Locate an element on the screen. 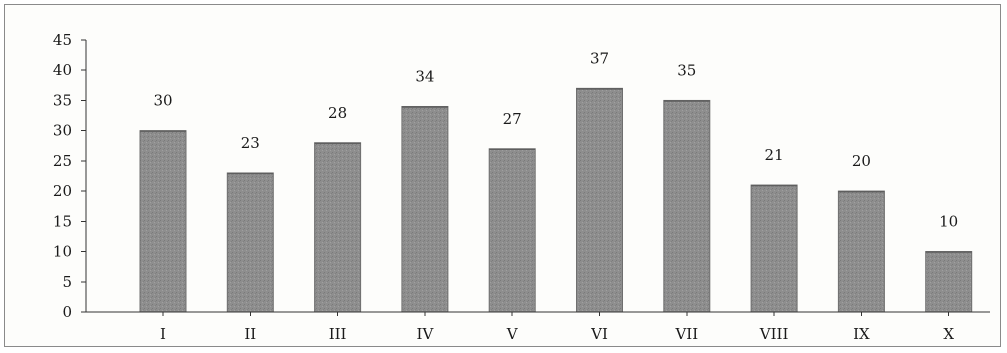 This screenshot has width=1007, height=353. bar-I is located at coordinates (163, 221).